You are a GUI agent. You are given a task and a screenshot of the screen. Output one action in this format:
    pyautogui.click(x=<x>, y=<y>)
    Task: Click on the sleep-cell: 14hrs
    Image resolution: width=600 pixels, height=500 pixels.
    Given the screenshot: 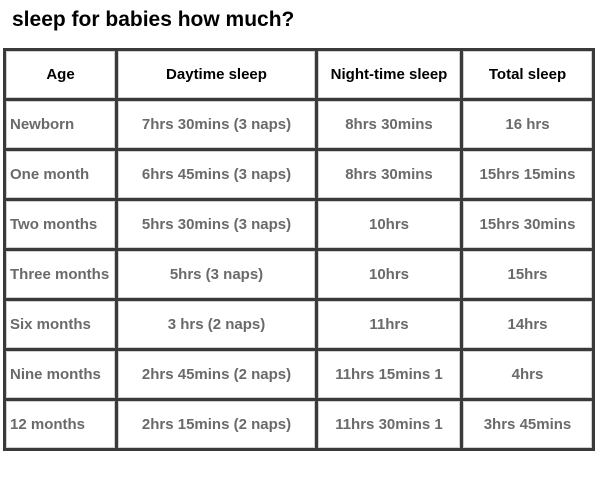 What is the action you would take?
    pyautogui.click(x=527, y=324)
    